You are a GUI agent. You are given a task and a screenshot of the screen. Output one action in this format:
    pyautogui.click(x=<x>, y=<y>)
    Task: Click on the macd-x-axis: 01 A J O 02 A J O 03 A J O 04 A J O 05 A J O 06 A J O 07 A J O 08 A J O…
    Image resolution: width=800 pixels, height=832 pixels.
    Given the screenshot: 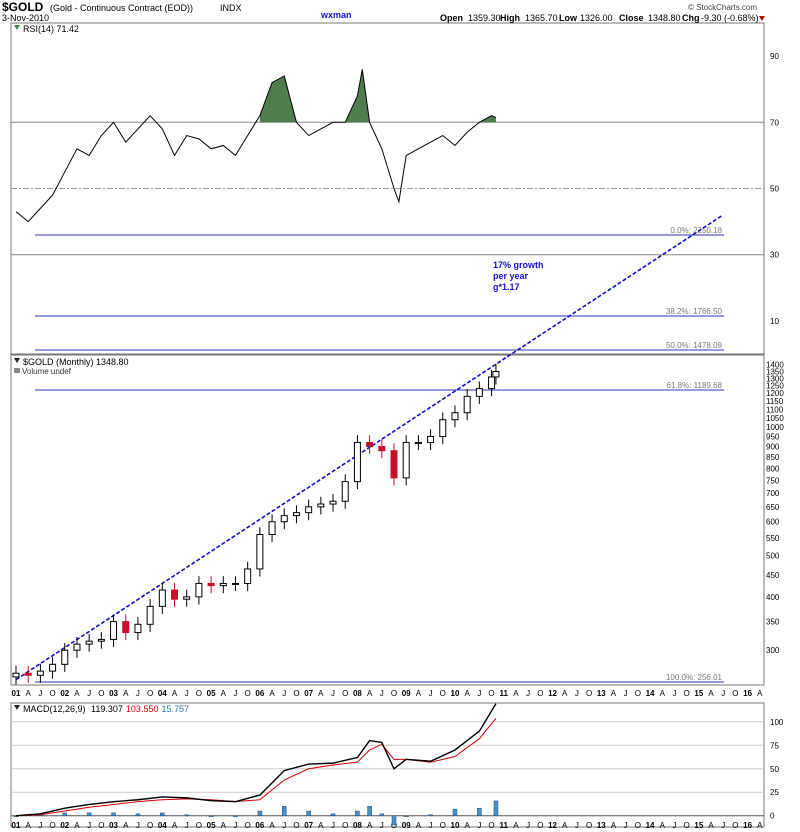 What is the action you would take?
    pyautogui.click(x=388, y=825)
    